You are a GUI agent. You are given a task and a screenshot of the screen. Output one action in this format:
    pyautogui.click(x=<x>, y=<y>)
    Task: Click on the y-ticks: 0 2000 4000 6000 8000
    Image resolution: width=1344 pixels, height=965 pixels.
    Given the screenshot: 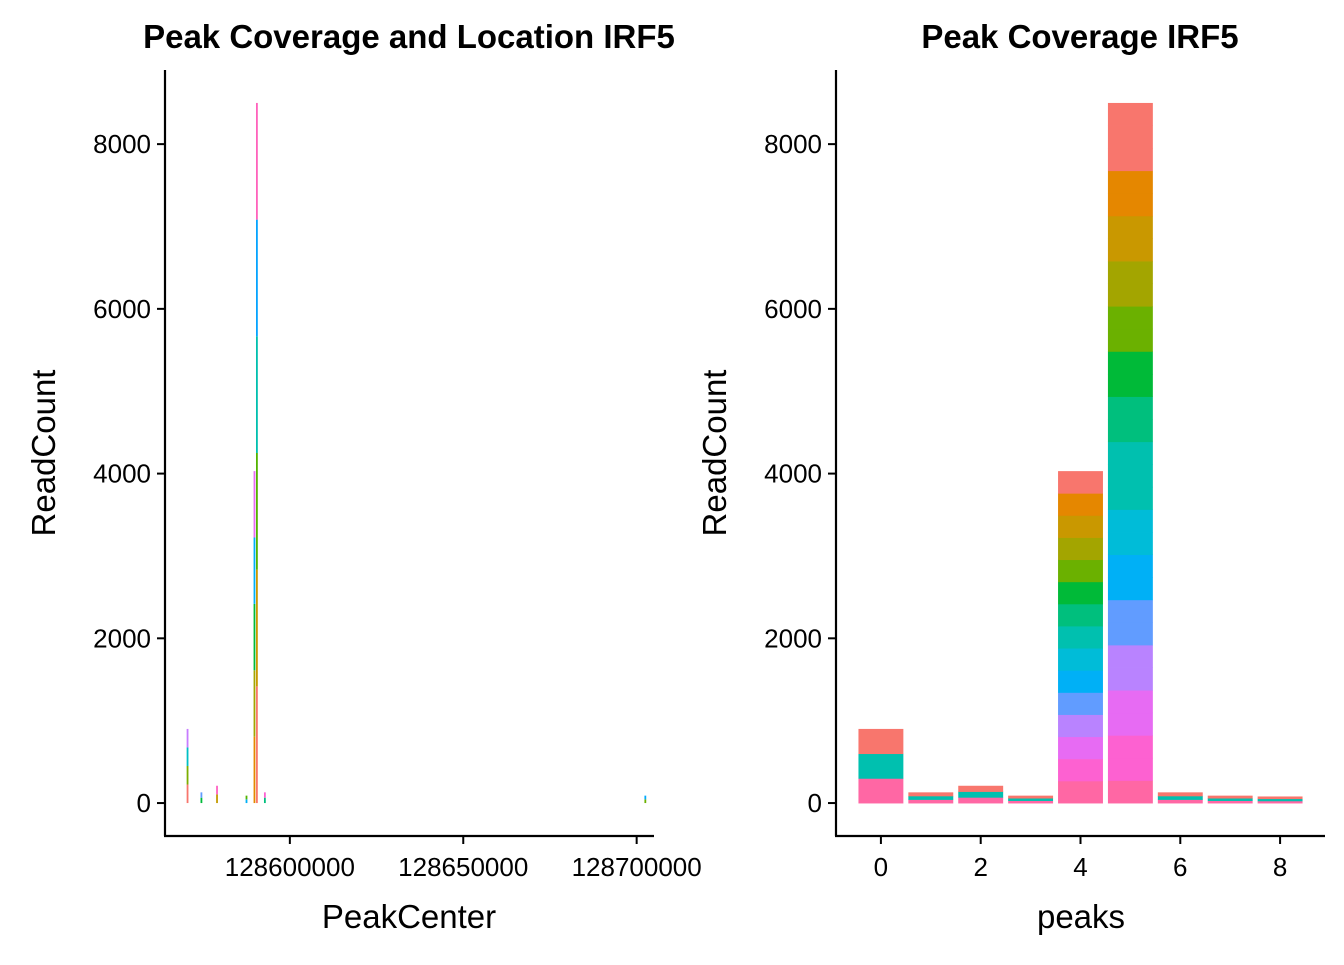 What is the action you would take?
    pyautogui.click(x=129, y=473)
    